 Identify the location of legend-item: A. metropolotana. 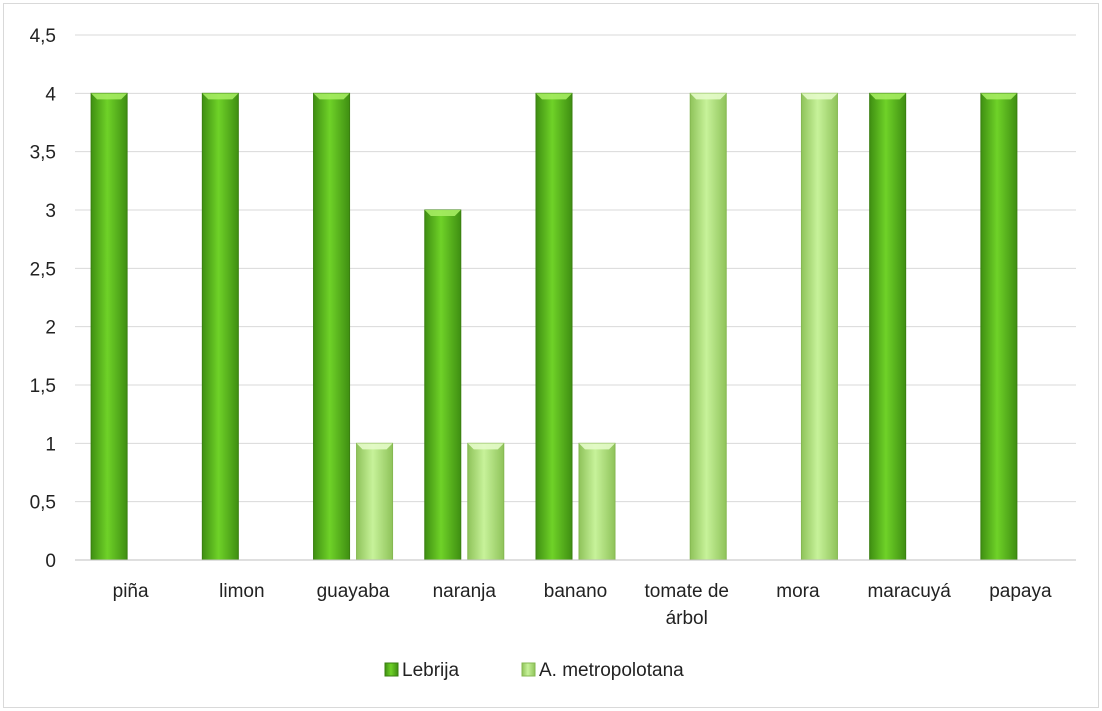
(602, 670).